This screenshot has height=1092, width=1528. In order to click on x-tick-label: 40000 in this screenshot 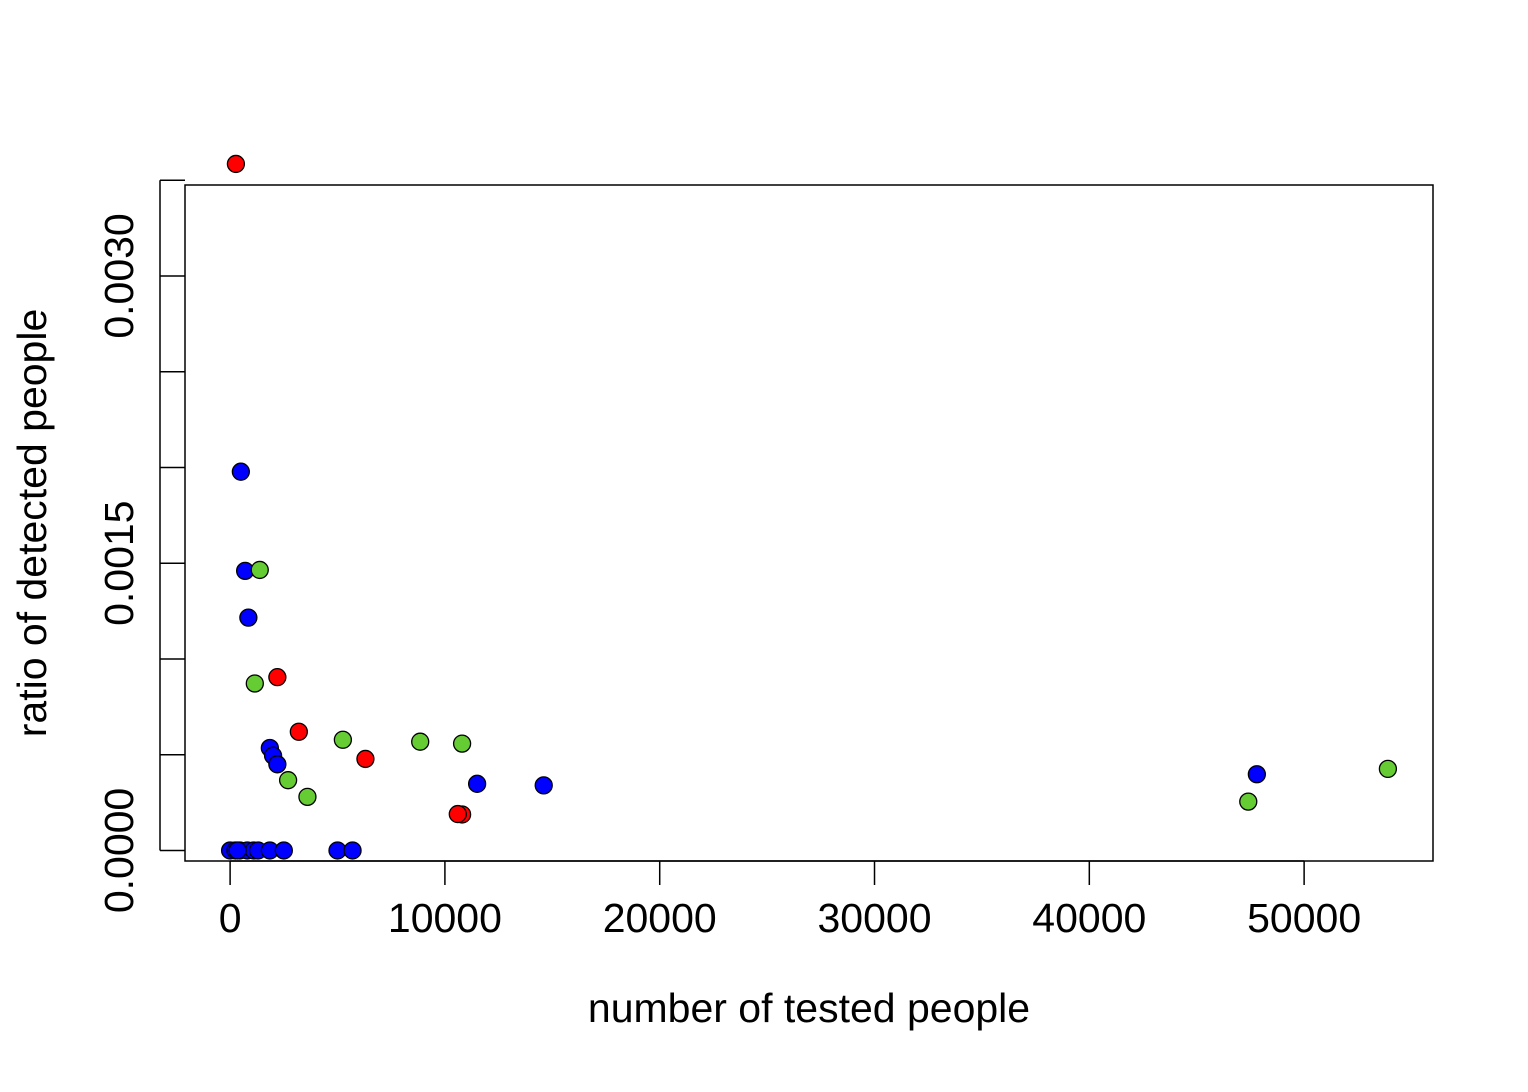, I will do `click(1089, 918)`.